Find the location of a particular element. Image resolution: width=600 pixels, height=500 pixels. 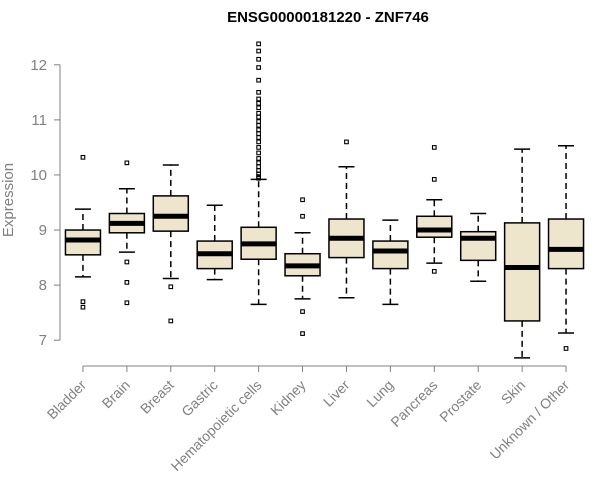

box-prostate is located at coordinates (478, 247).